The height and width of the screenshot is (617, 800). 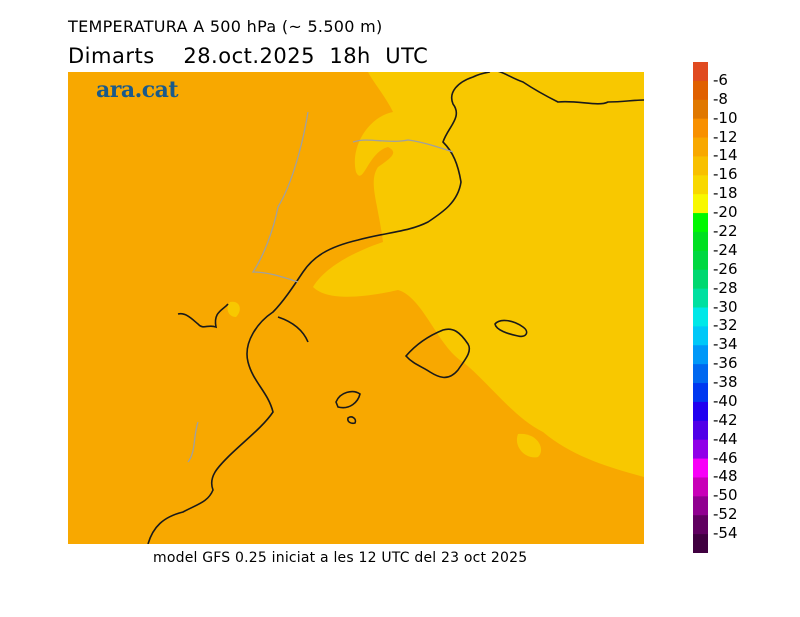 What do you see at coordinates (725, 230) in the screenshot?
I see `colorbar-label: -22` at bounding box center [725, 230].